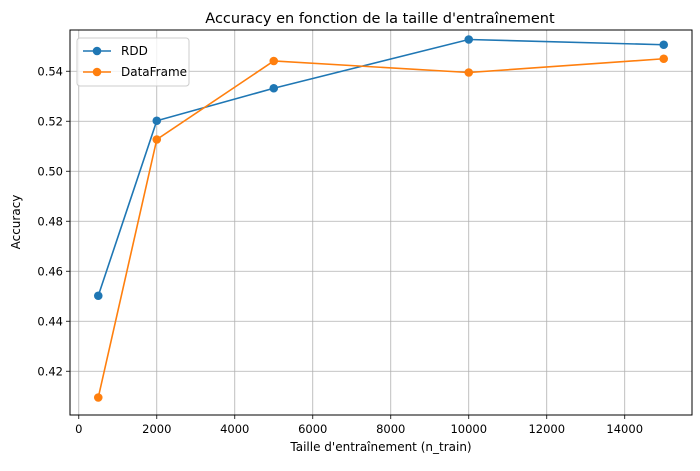 This screenshot has width=700, height=471. Describe the element at coordinates (50, 321) in the screenshot. I see `y-tick-label: 0.44` at that location.